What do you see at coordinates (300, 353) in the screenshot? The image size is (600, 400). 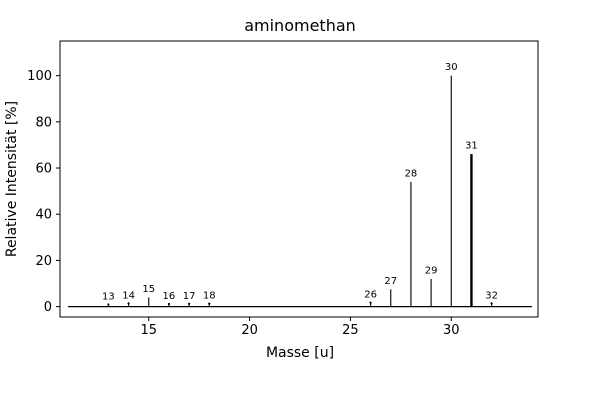 I see `x-axis-label: Masse [u]` at bounding box center [300, 353].